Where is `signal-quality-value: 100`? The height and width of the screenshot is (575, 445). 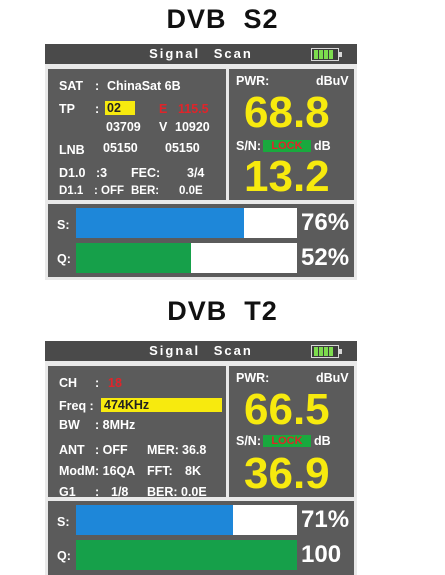
signal-quality-value: 100 is located at coordinates (321, 554).